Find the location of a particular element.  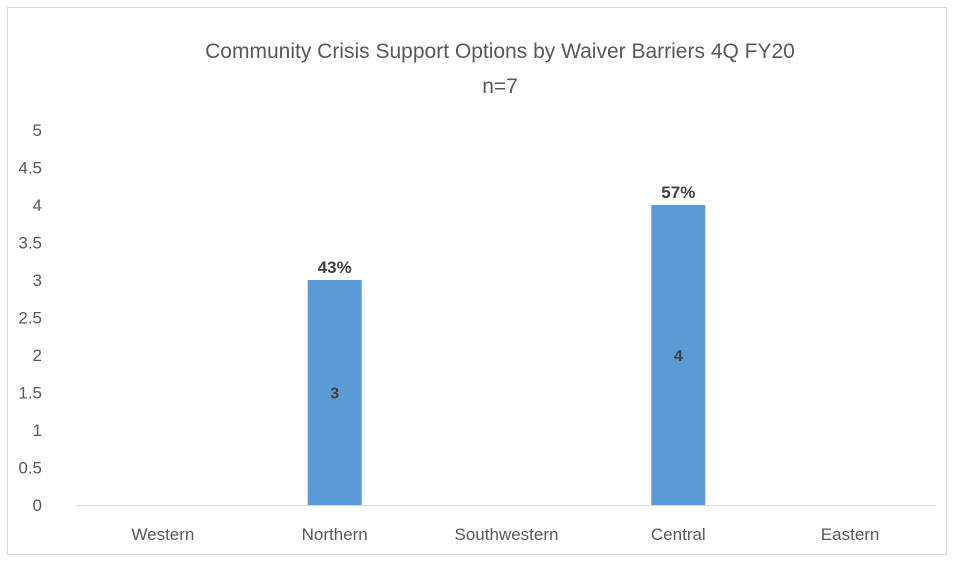

value-label-northern: 3 is located at coordinates (334, 394).